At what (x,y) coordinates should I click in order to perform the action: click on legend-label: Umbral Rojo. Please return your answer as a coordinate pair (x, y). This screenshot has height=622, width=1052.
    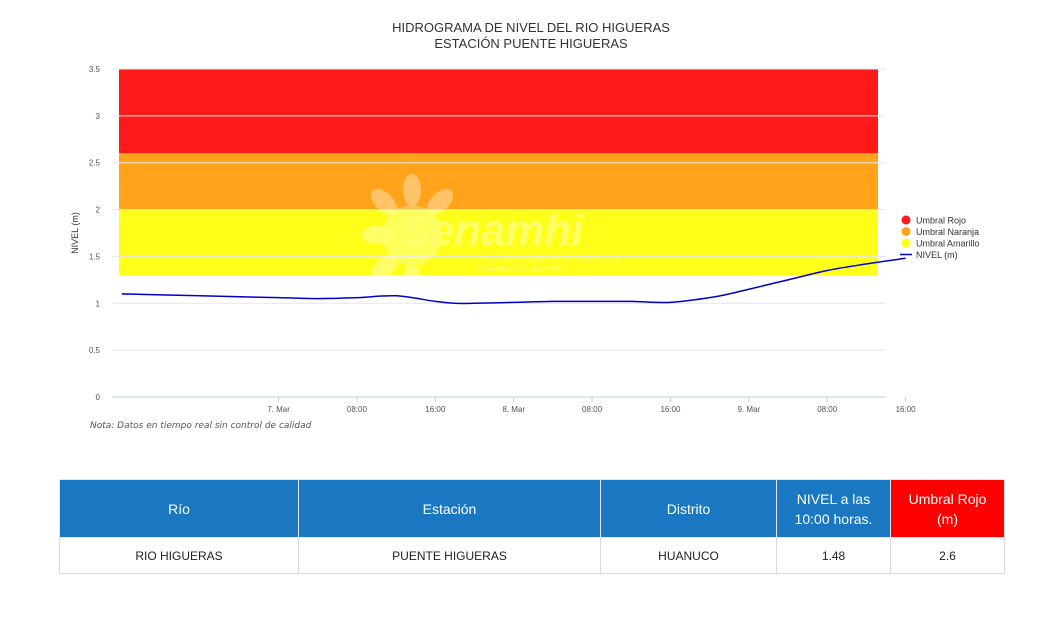
    Looking at the image, I should click on (941, 221).